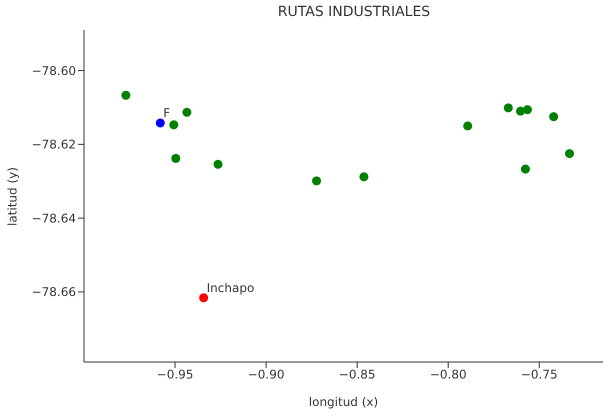  I want to click on y-tick-label: −78.64, so click(54, 218).